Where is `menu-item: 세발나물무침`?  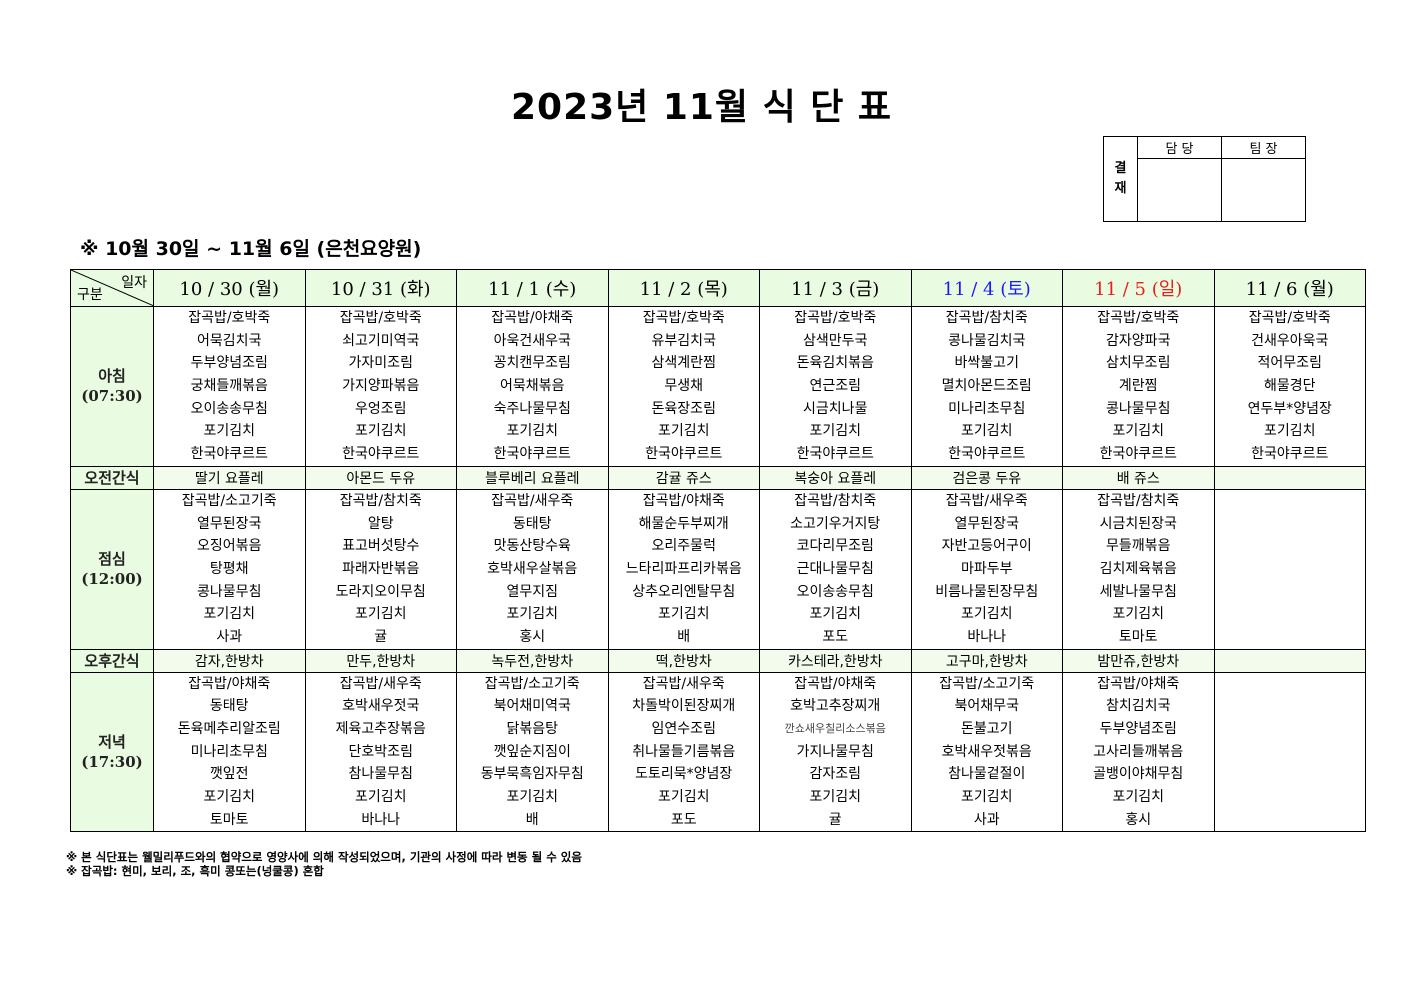 menu-item: 세발나물무침 is located at coordinates (1138, 591).